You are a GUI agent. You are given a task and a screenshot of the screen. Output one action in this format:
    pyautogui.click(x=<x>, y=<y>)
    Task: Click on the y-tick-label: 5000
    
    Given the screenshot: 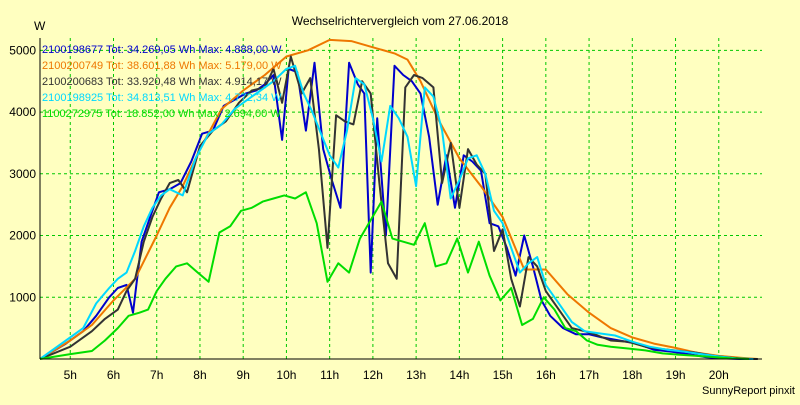 What is the action you would take?
    pyautogui.click(x=22, y=50)
    